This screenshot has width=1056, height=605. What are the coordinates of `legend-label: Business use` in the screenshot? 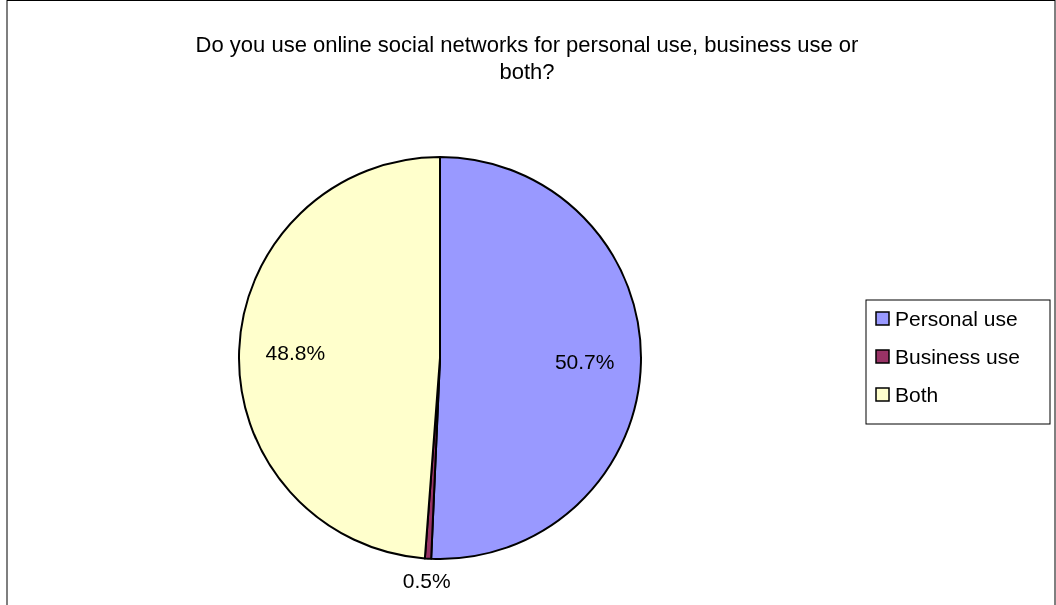 It's located at (957, 357).